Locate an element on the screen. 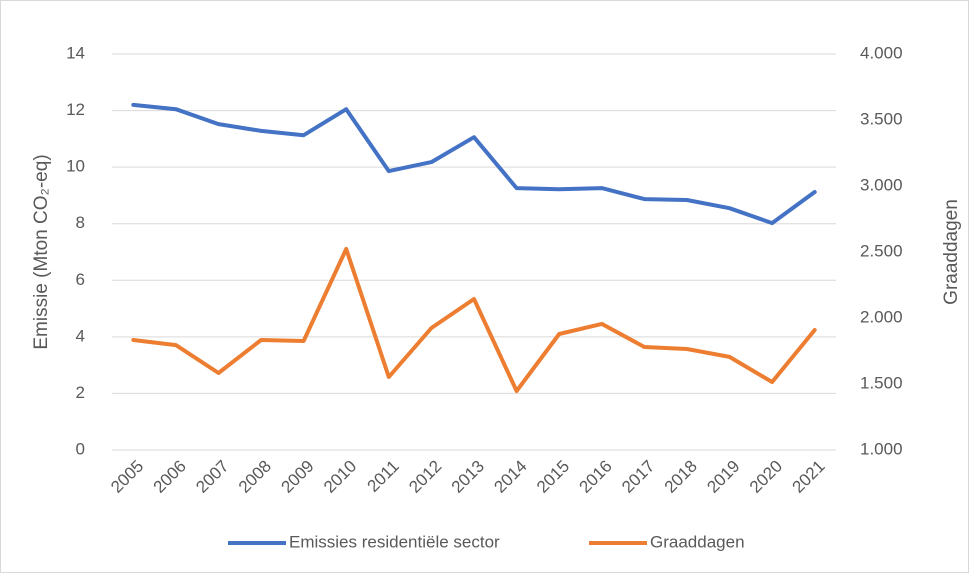 This screenshot has height=574, width=970. y-tick-label: 12 is located at coordinates (75, 109).